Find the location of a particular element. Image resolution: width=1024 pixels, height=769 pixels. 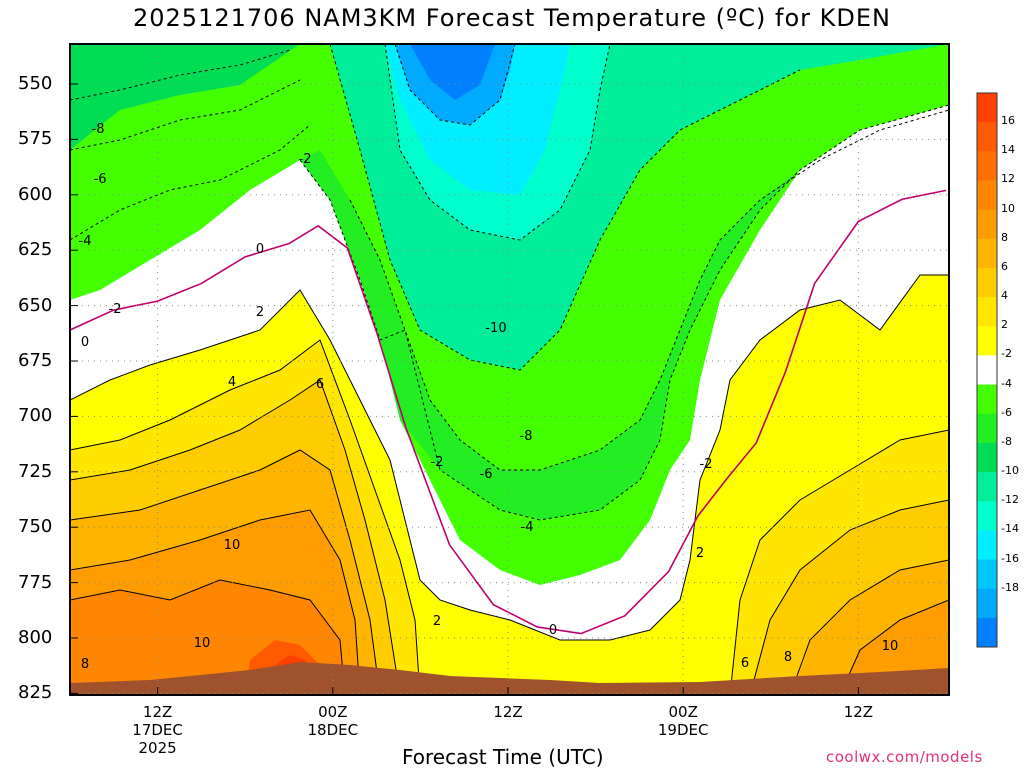

y-tick-label: 600 is located at coordinates (35, 194).